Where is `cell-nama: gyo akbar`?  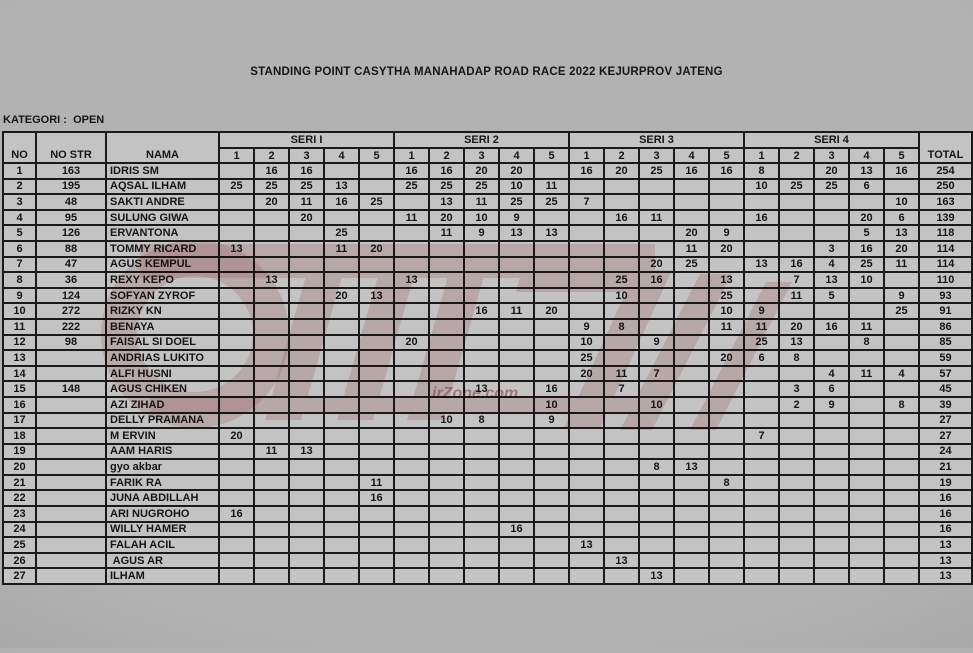
cell-nama: gyo akbar is located at coordinates (162, 467).